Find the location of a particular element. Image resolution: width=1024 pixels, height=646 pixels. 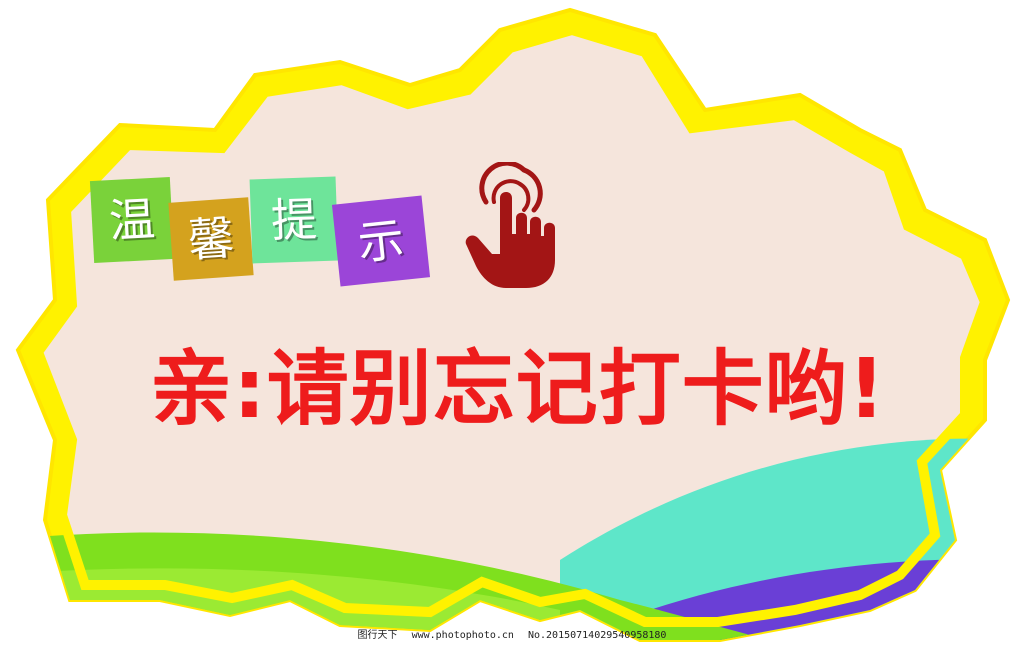

title-tile-4: 示 is located at coordinates (381, 241).